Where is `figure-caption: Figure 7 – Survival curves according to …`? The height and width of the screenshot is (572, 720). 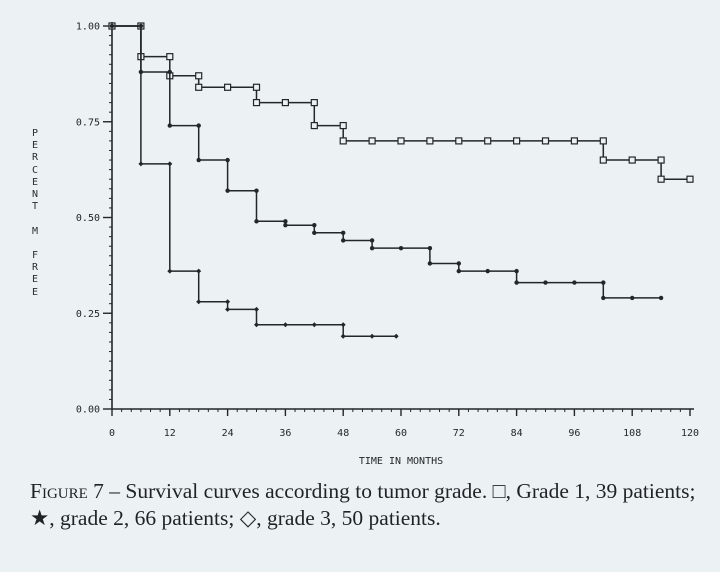 figure-caption: Figure 7 – Survival curves according to … is located at coordinates (366, 505).